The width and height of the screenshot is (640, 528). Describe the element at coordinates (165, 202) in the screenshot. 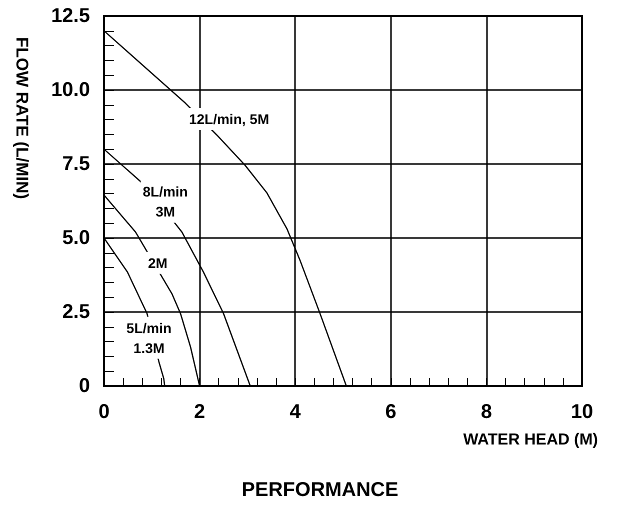

I see `series-label: 8L/min 3M` at that location.